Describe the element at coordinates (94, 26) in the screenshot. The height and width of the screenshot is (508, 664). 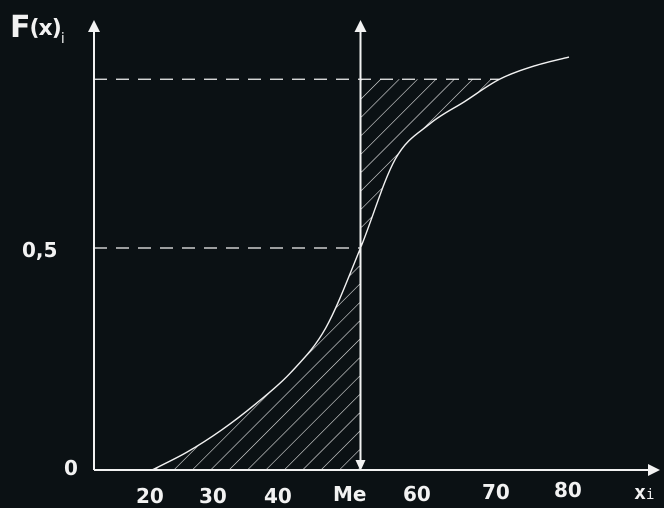
I see `y-axis-arrow` at that location.